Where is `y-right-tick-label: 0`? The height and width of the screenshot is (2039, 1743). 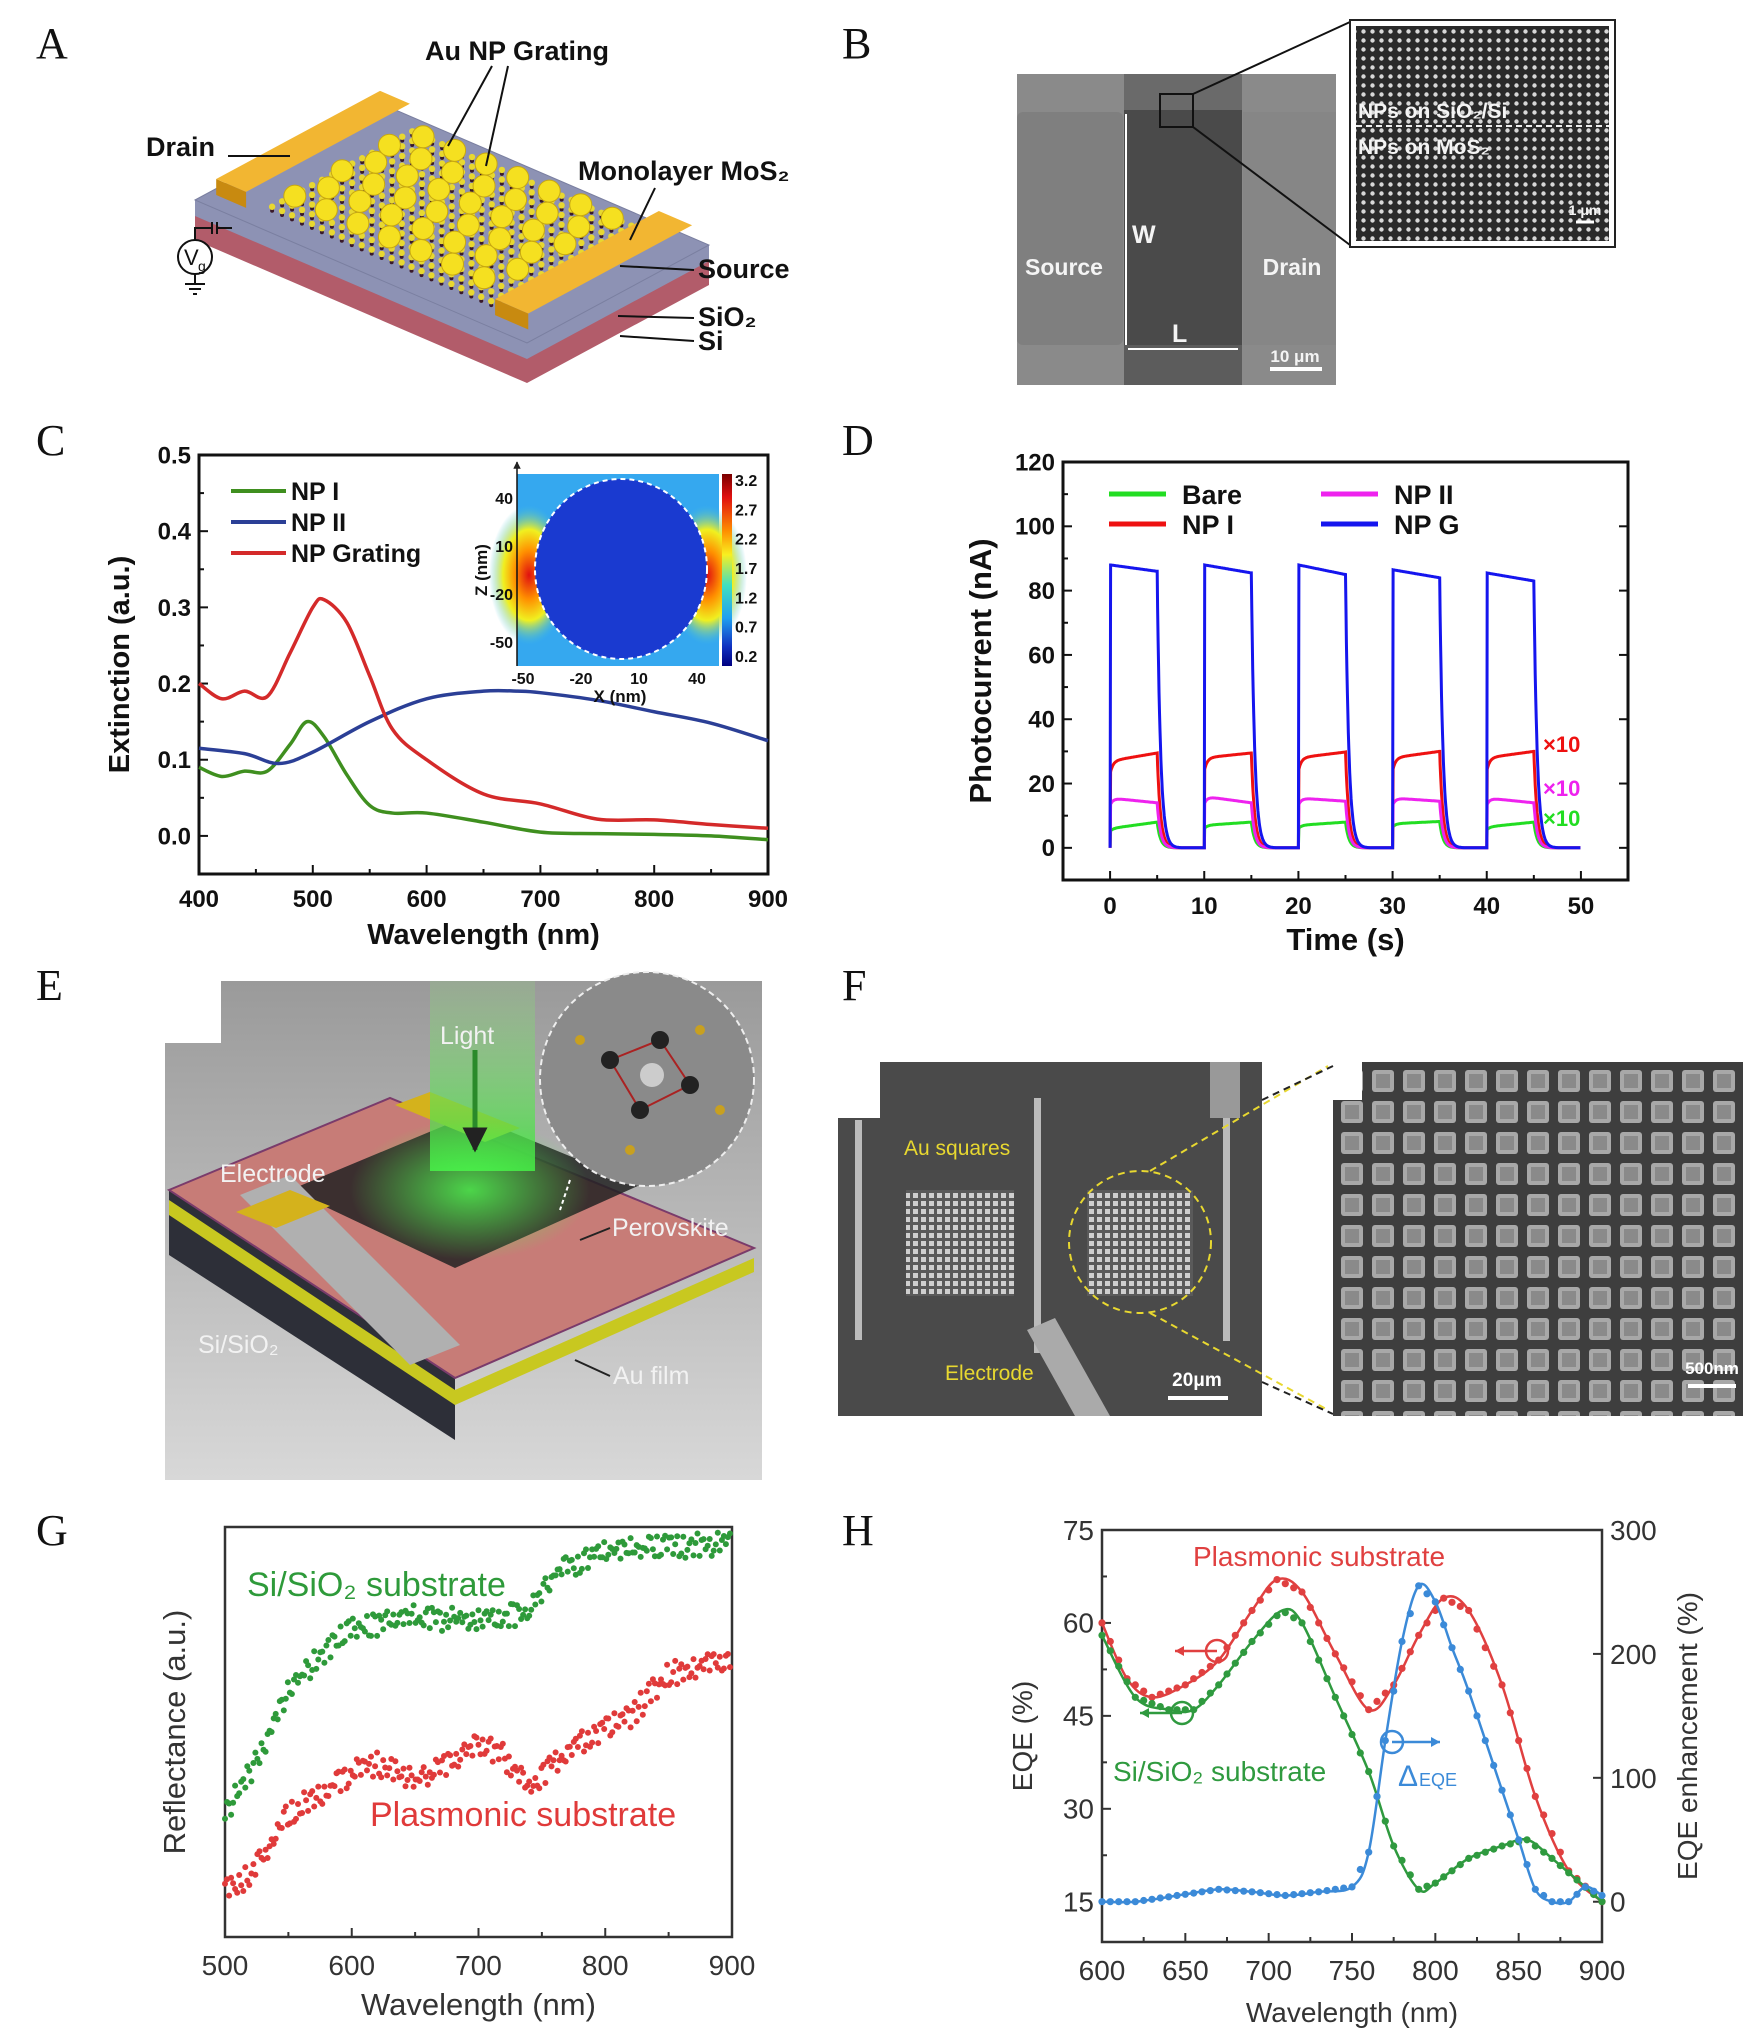 y-right-tick-label: 0 is located at coordinates (1618, 1902).